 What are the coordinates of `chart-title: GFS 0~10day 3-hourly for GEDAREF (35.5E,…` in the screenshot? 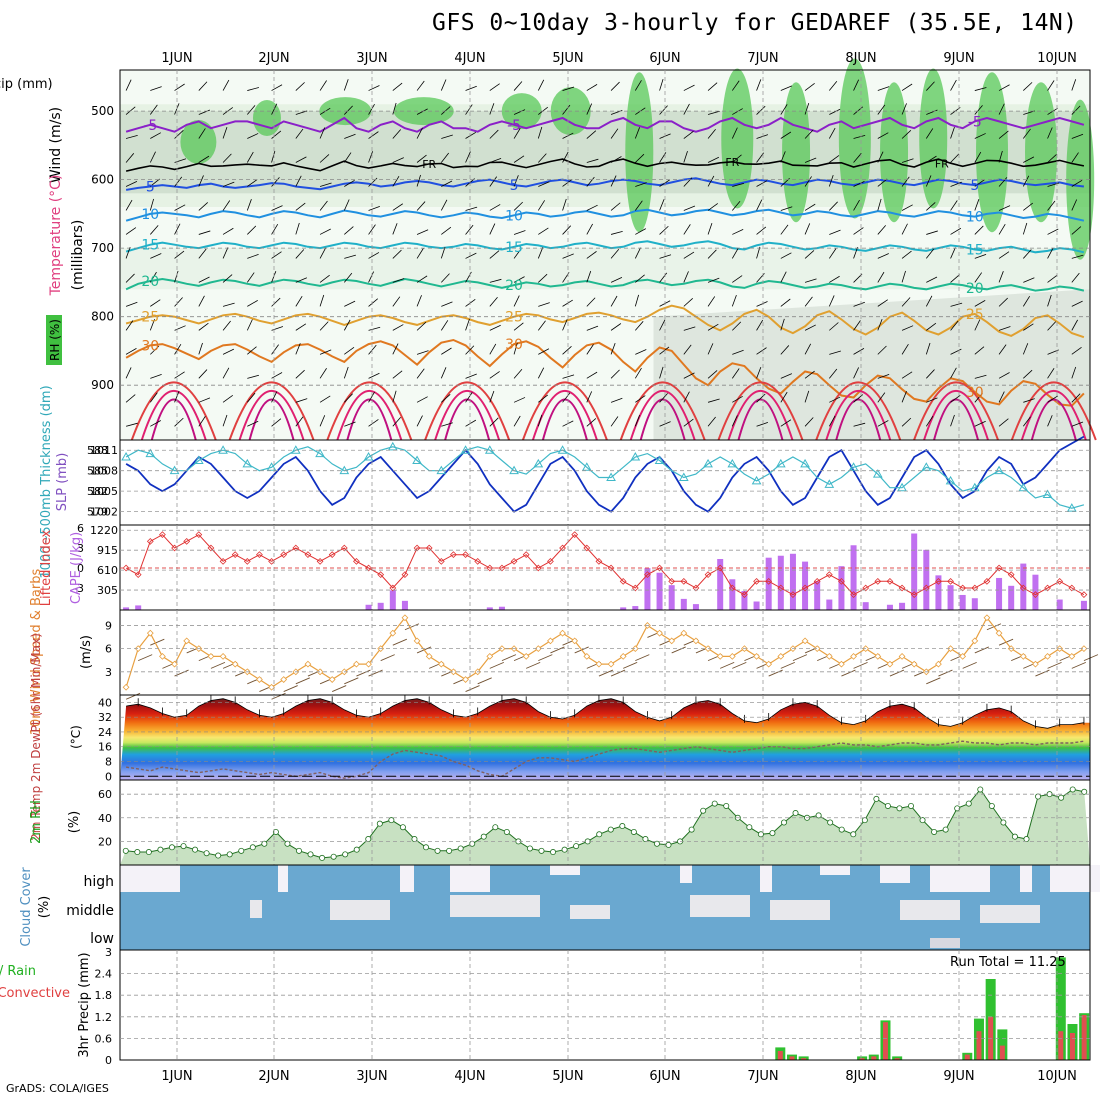 It's located at (755, 23).